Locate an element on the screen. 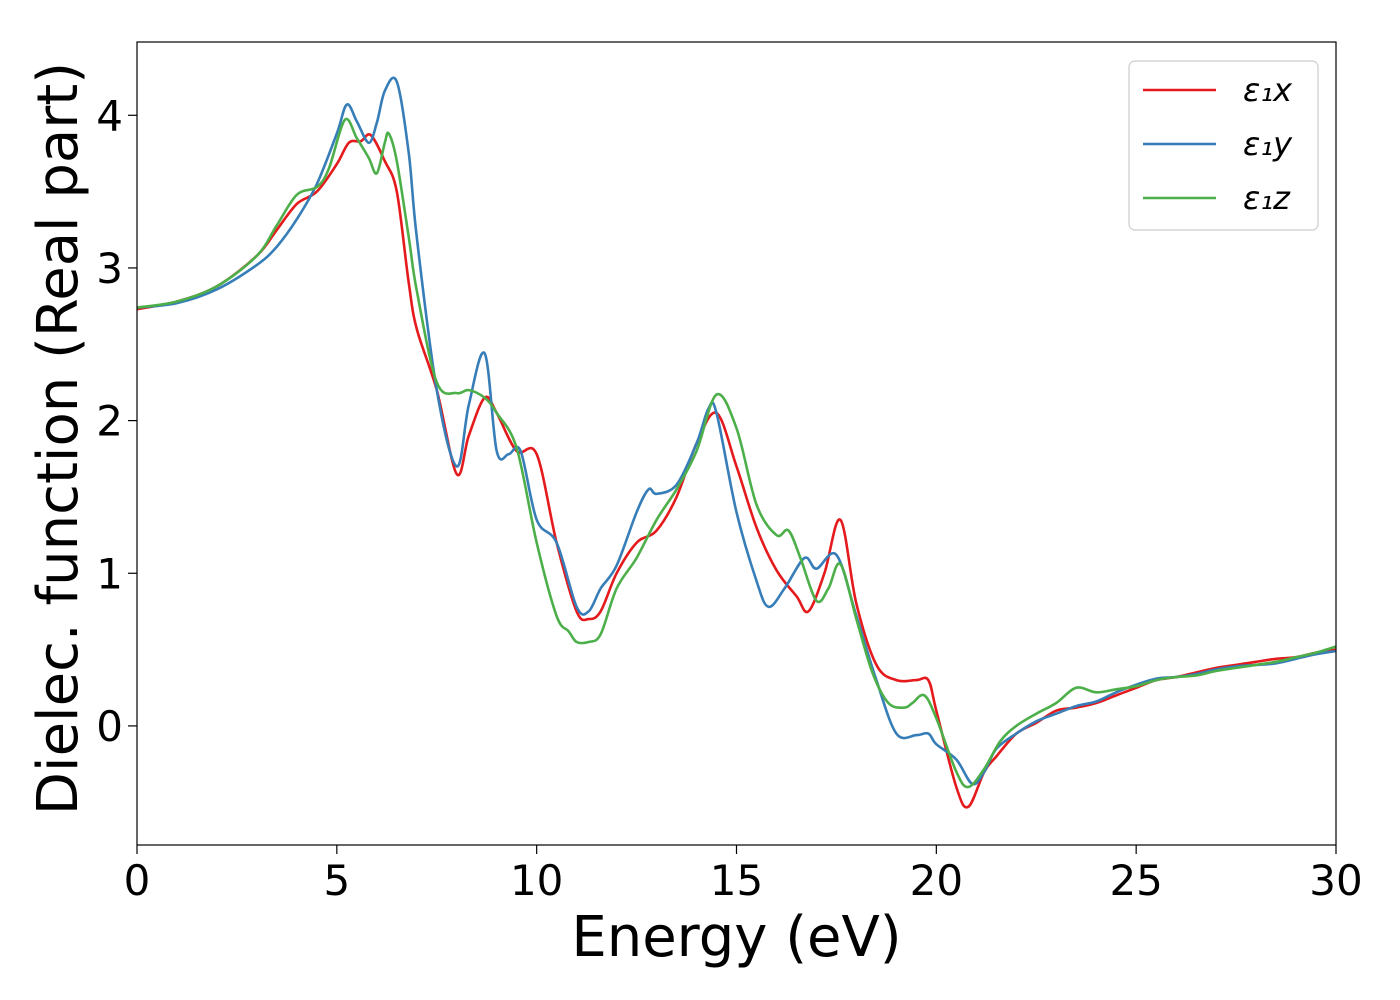  legend: ε₁x ε₁y ε₁z is located at coordinates (1223, 145).